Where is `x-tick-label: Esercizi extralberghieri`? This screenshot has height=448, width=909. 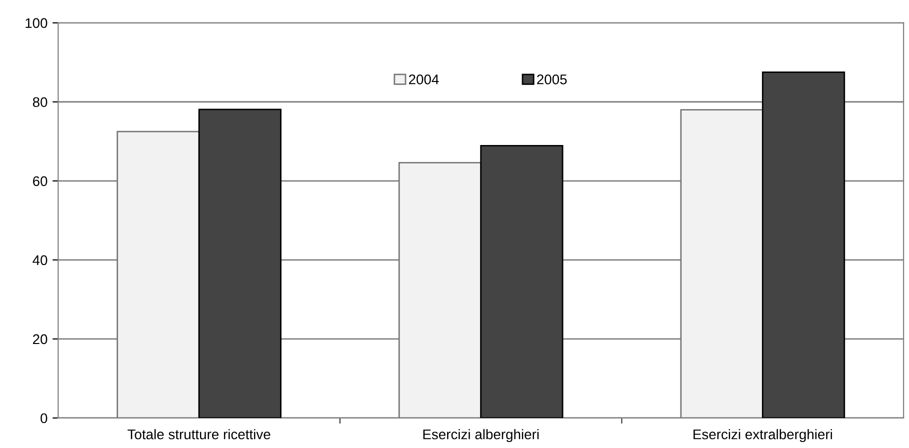 x-tick-label: Esercizi extralberghieri is located at coordinates (763, 435).